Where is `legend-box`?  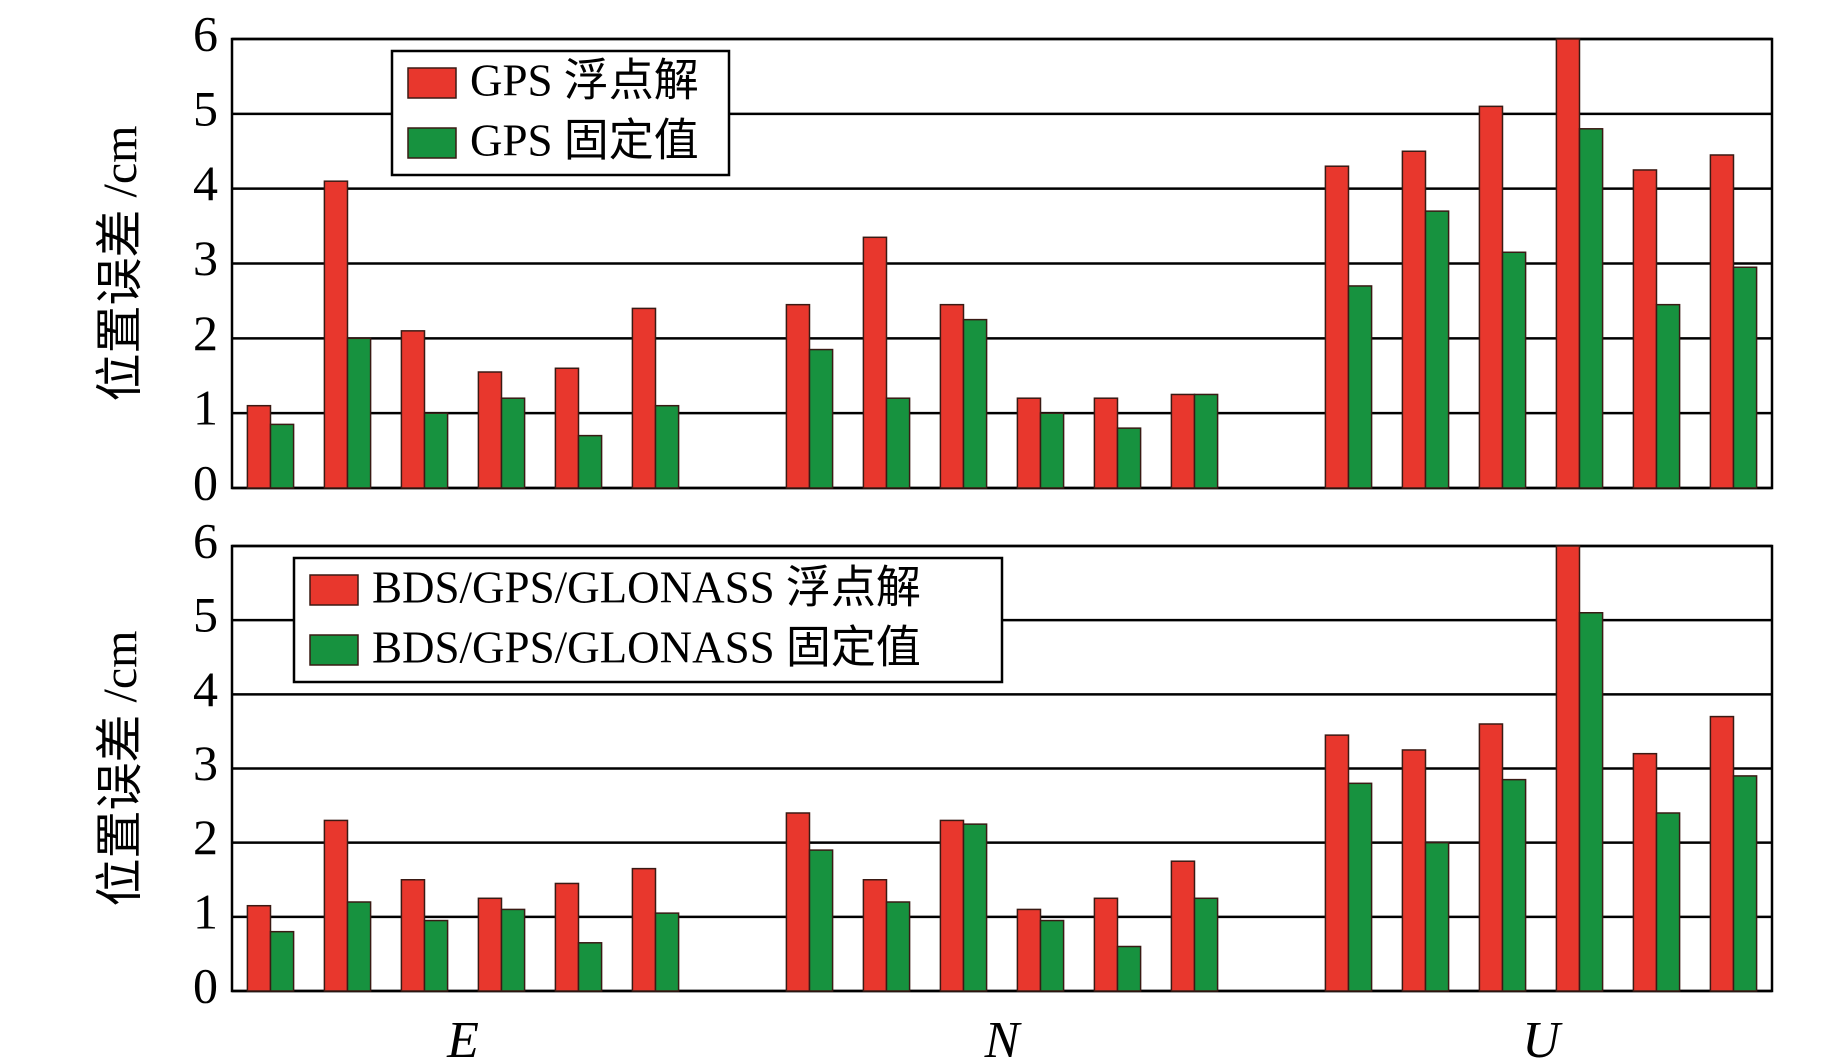
legend-box is located at coordinates (648, 620).